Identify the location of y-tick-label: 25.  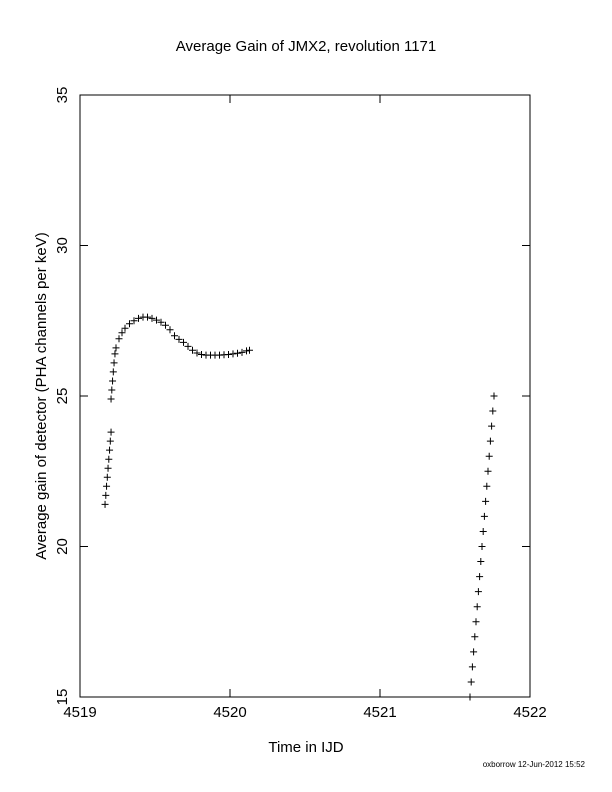
(62, 396).